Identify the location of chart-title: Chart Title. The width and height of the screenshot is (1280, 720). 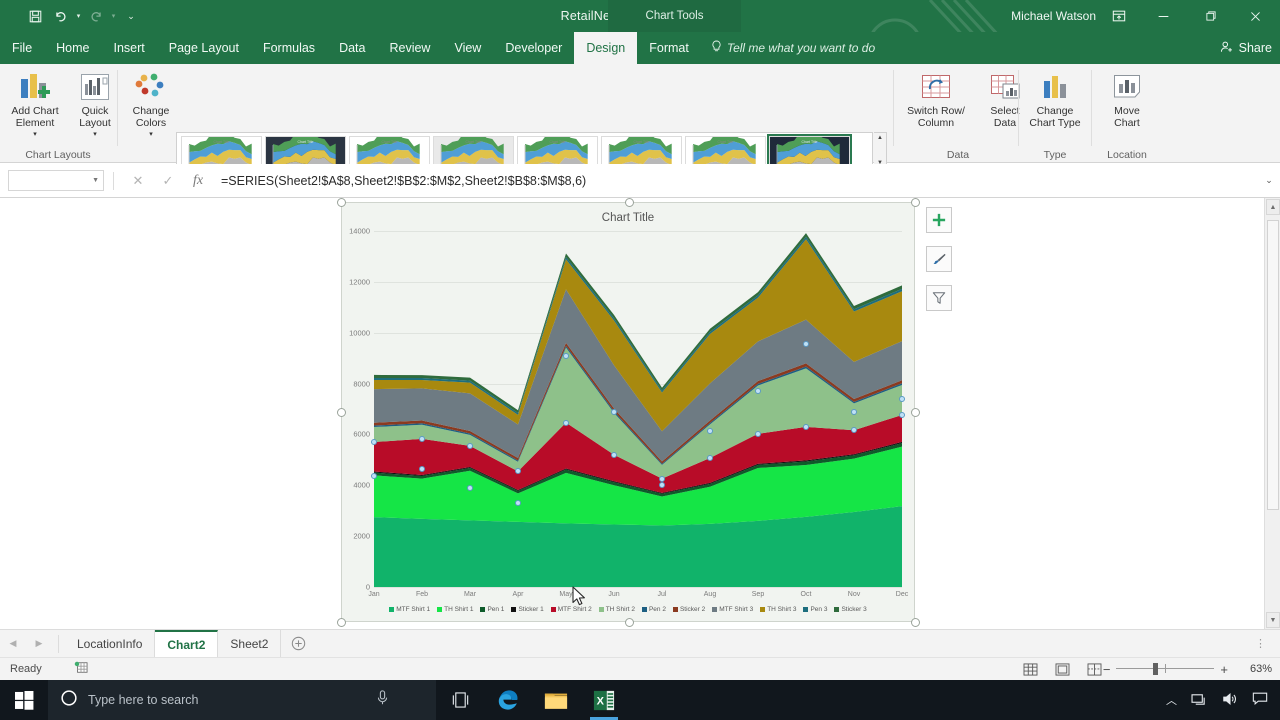
(628, 218).